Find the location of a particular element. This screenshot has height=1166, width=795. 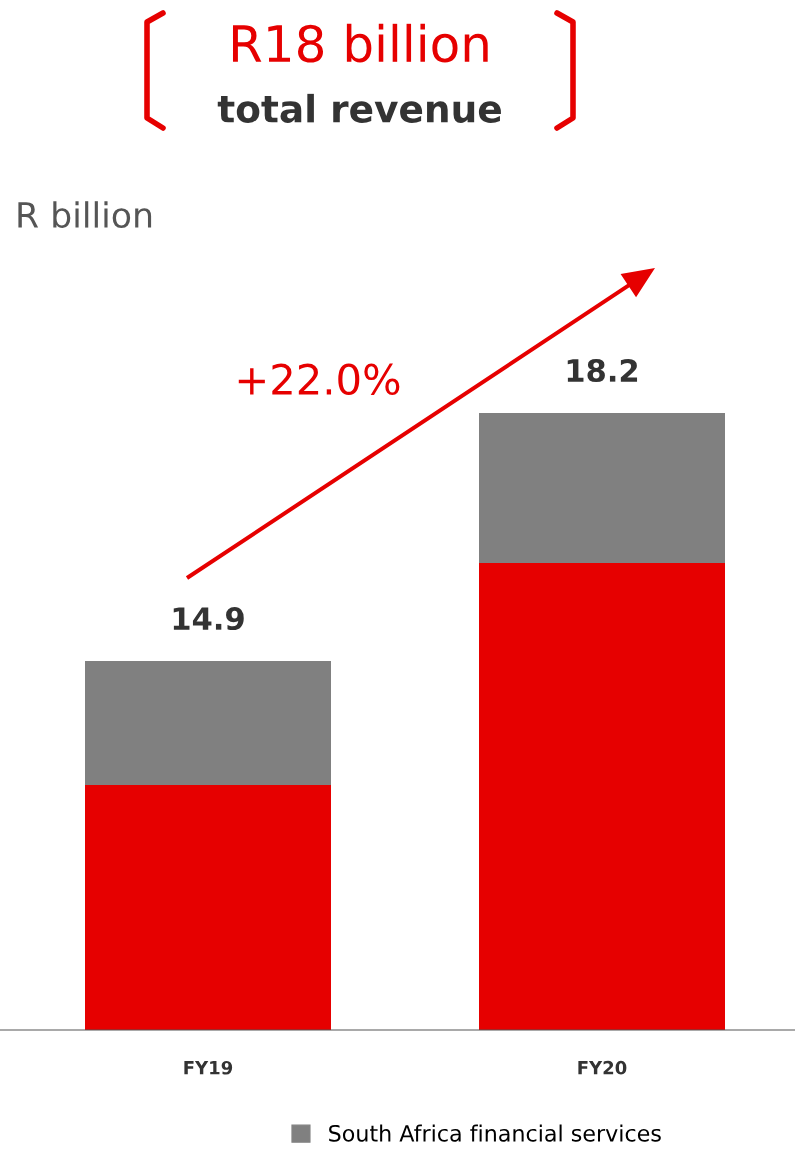

legend-label: South Africa financial services is located at coordinates (495, 1133).